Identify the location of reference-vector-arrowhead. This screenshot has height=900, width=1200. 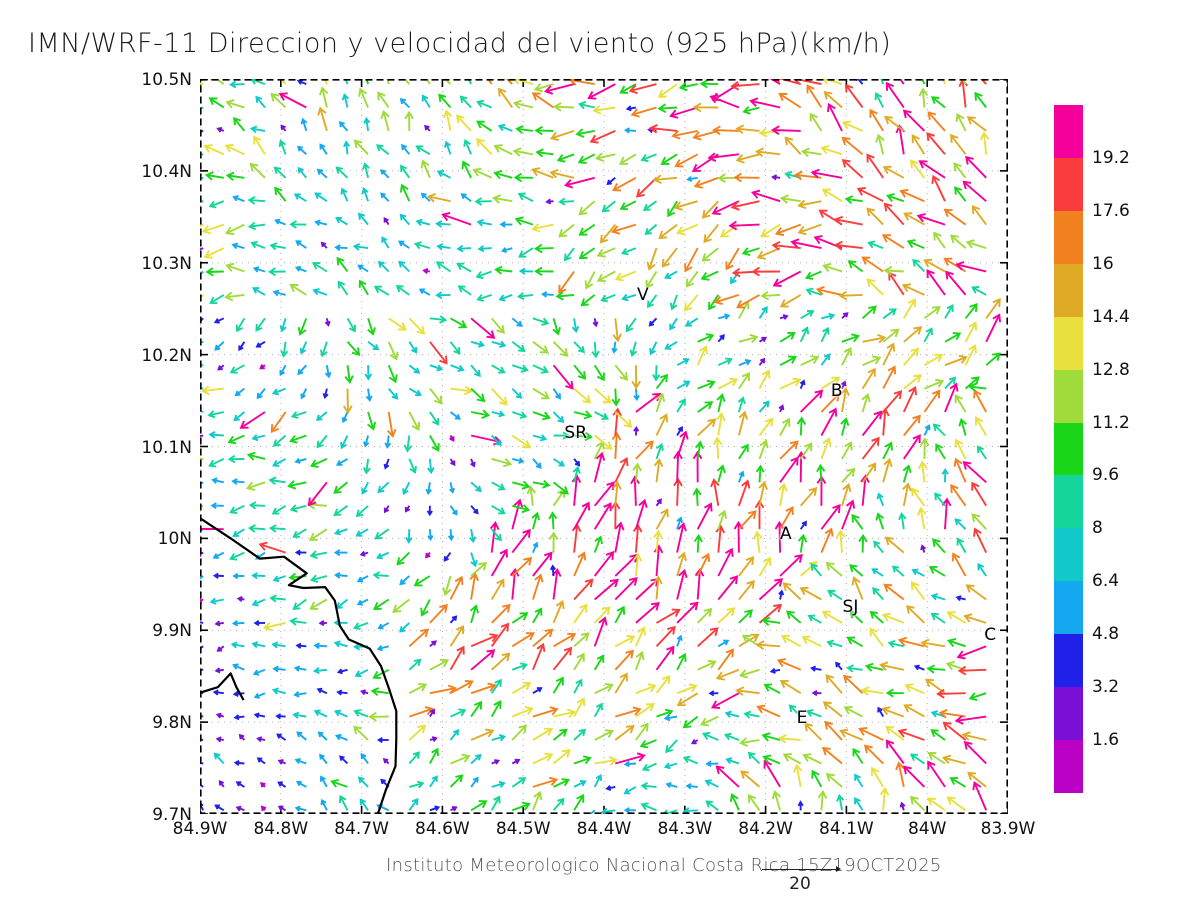
(838, 869).